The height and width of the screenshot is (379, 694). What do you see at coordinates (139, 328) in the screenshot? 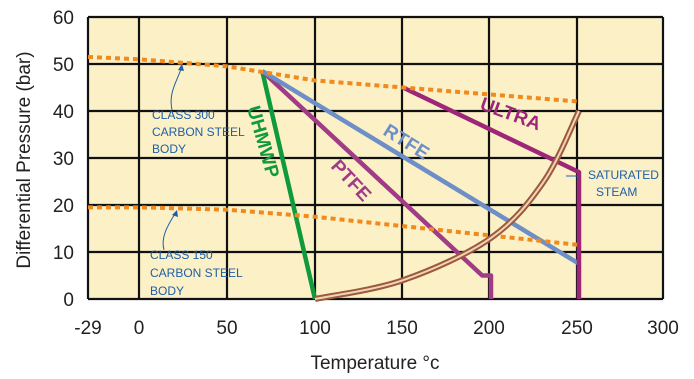
I see `x-tick-label: 0` at bounding box center [139, 328].